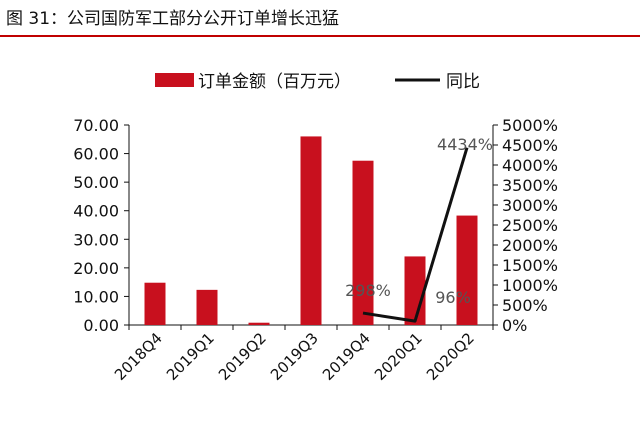  I want to click on right-tick-label: 2500%, so click(530, 225).